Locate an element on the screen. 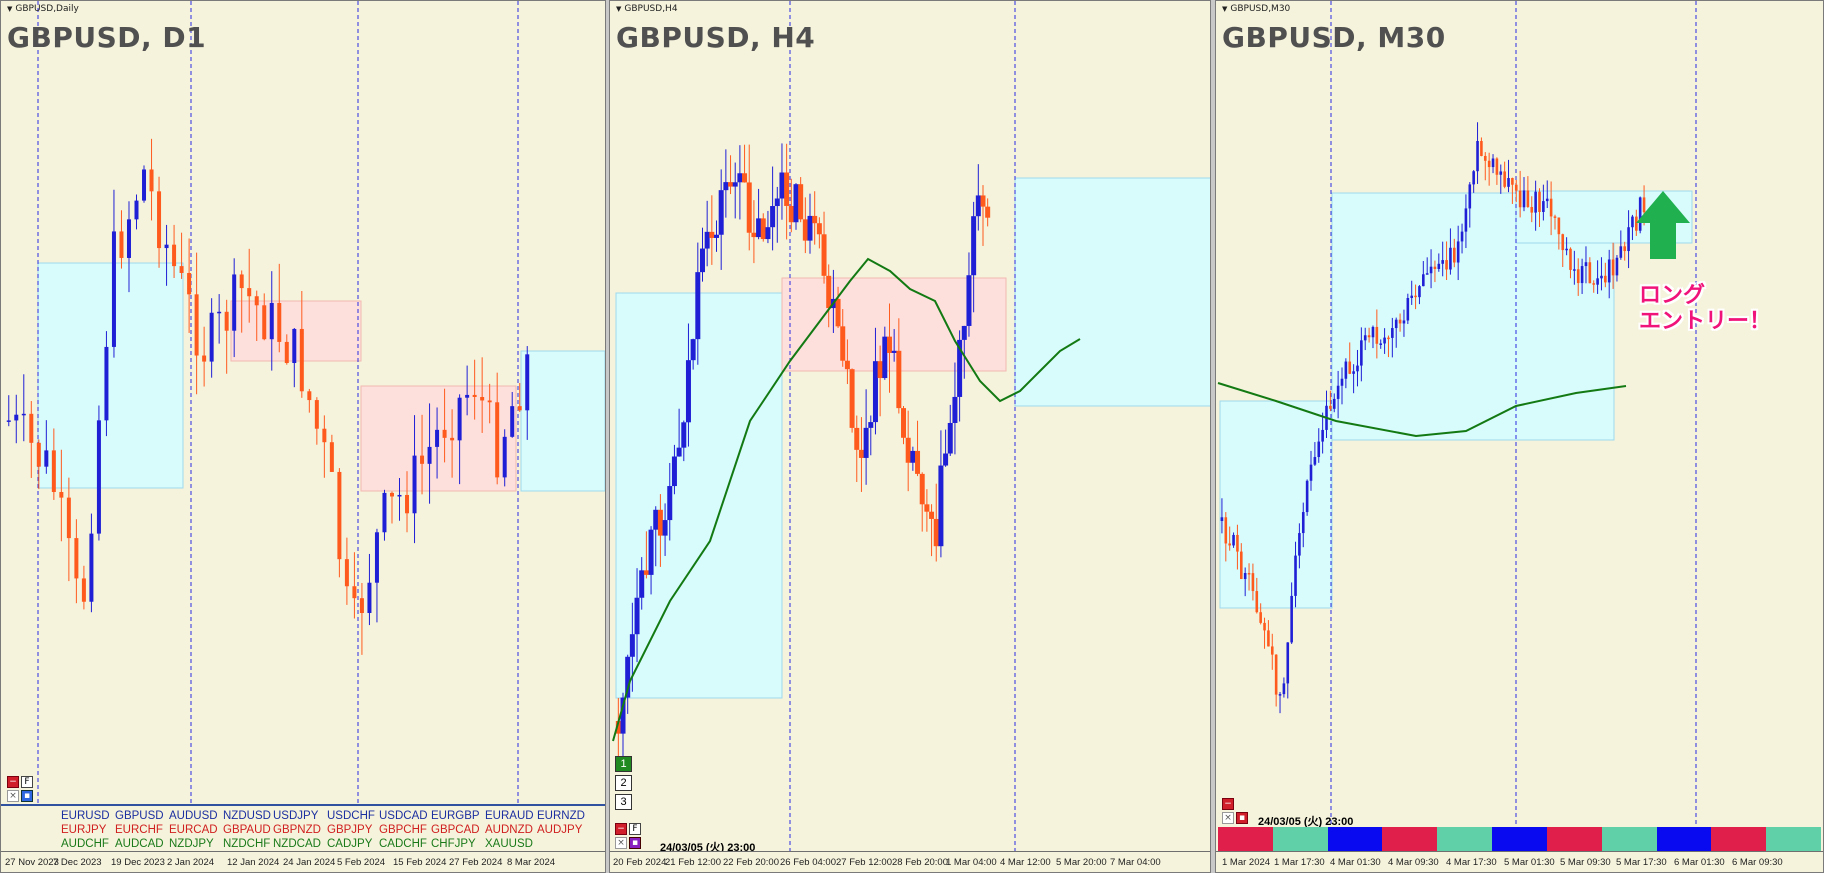 Image resolution: width=1824 pixels, height=873 pixels. currency-pair-eurgbp: EURGBP is located at coordinates (455, 816).